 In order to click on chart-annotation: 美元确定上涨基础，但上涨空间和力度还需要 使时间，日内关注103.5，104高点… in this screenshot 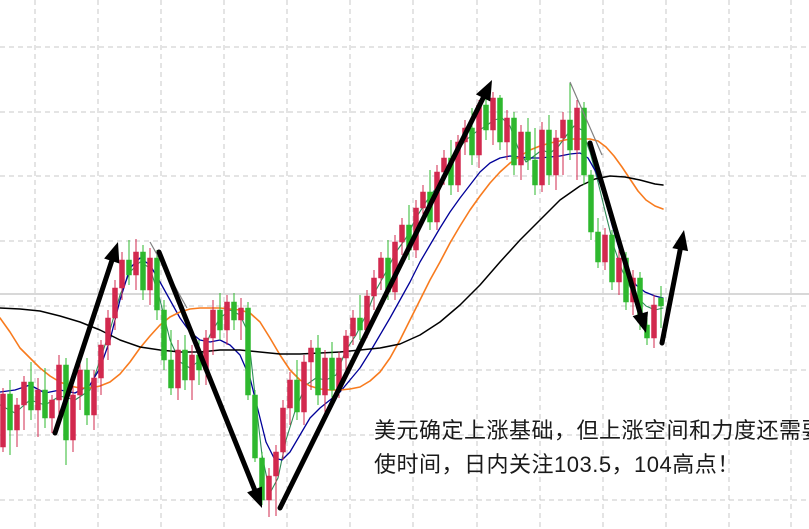, I will do `click(591, 448)`.